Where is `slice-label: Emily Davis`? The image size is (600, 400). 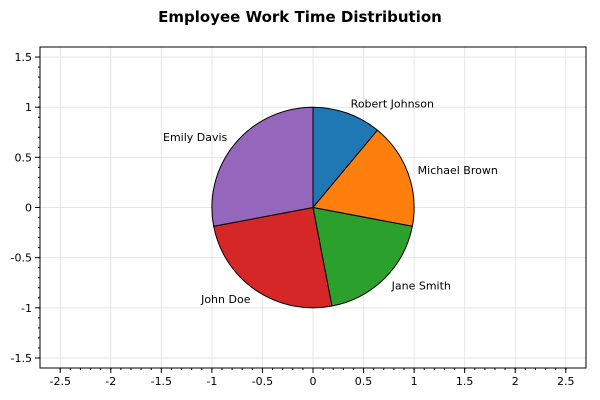 slice-label: Emily Davis is located at coordinates (195, 137).